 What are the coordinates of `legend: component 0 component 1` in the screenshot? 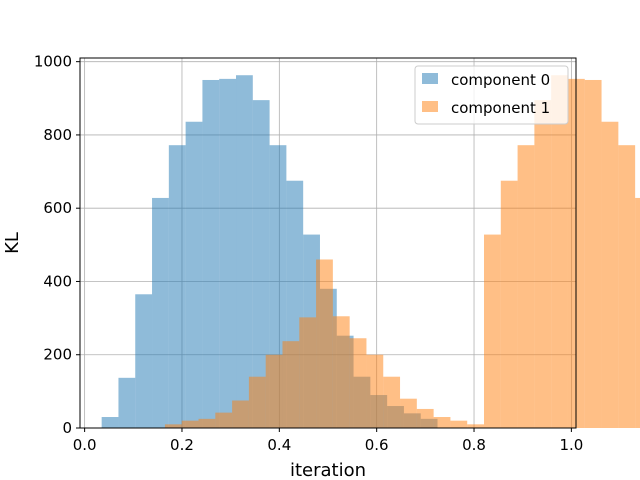 It's located at (491, 95).